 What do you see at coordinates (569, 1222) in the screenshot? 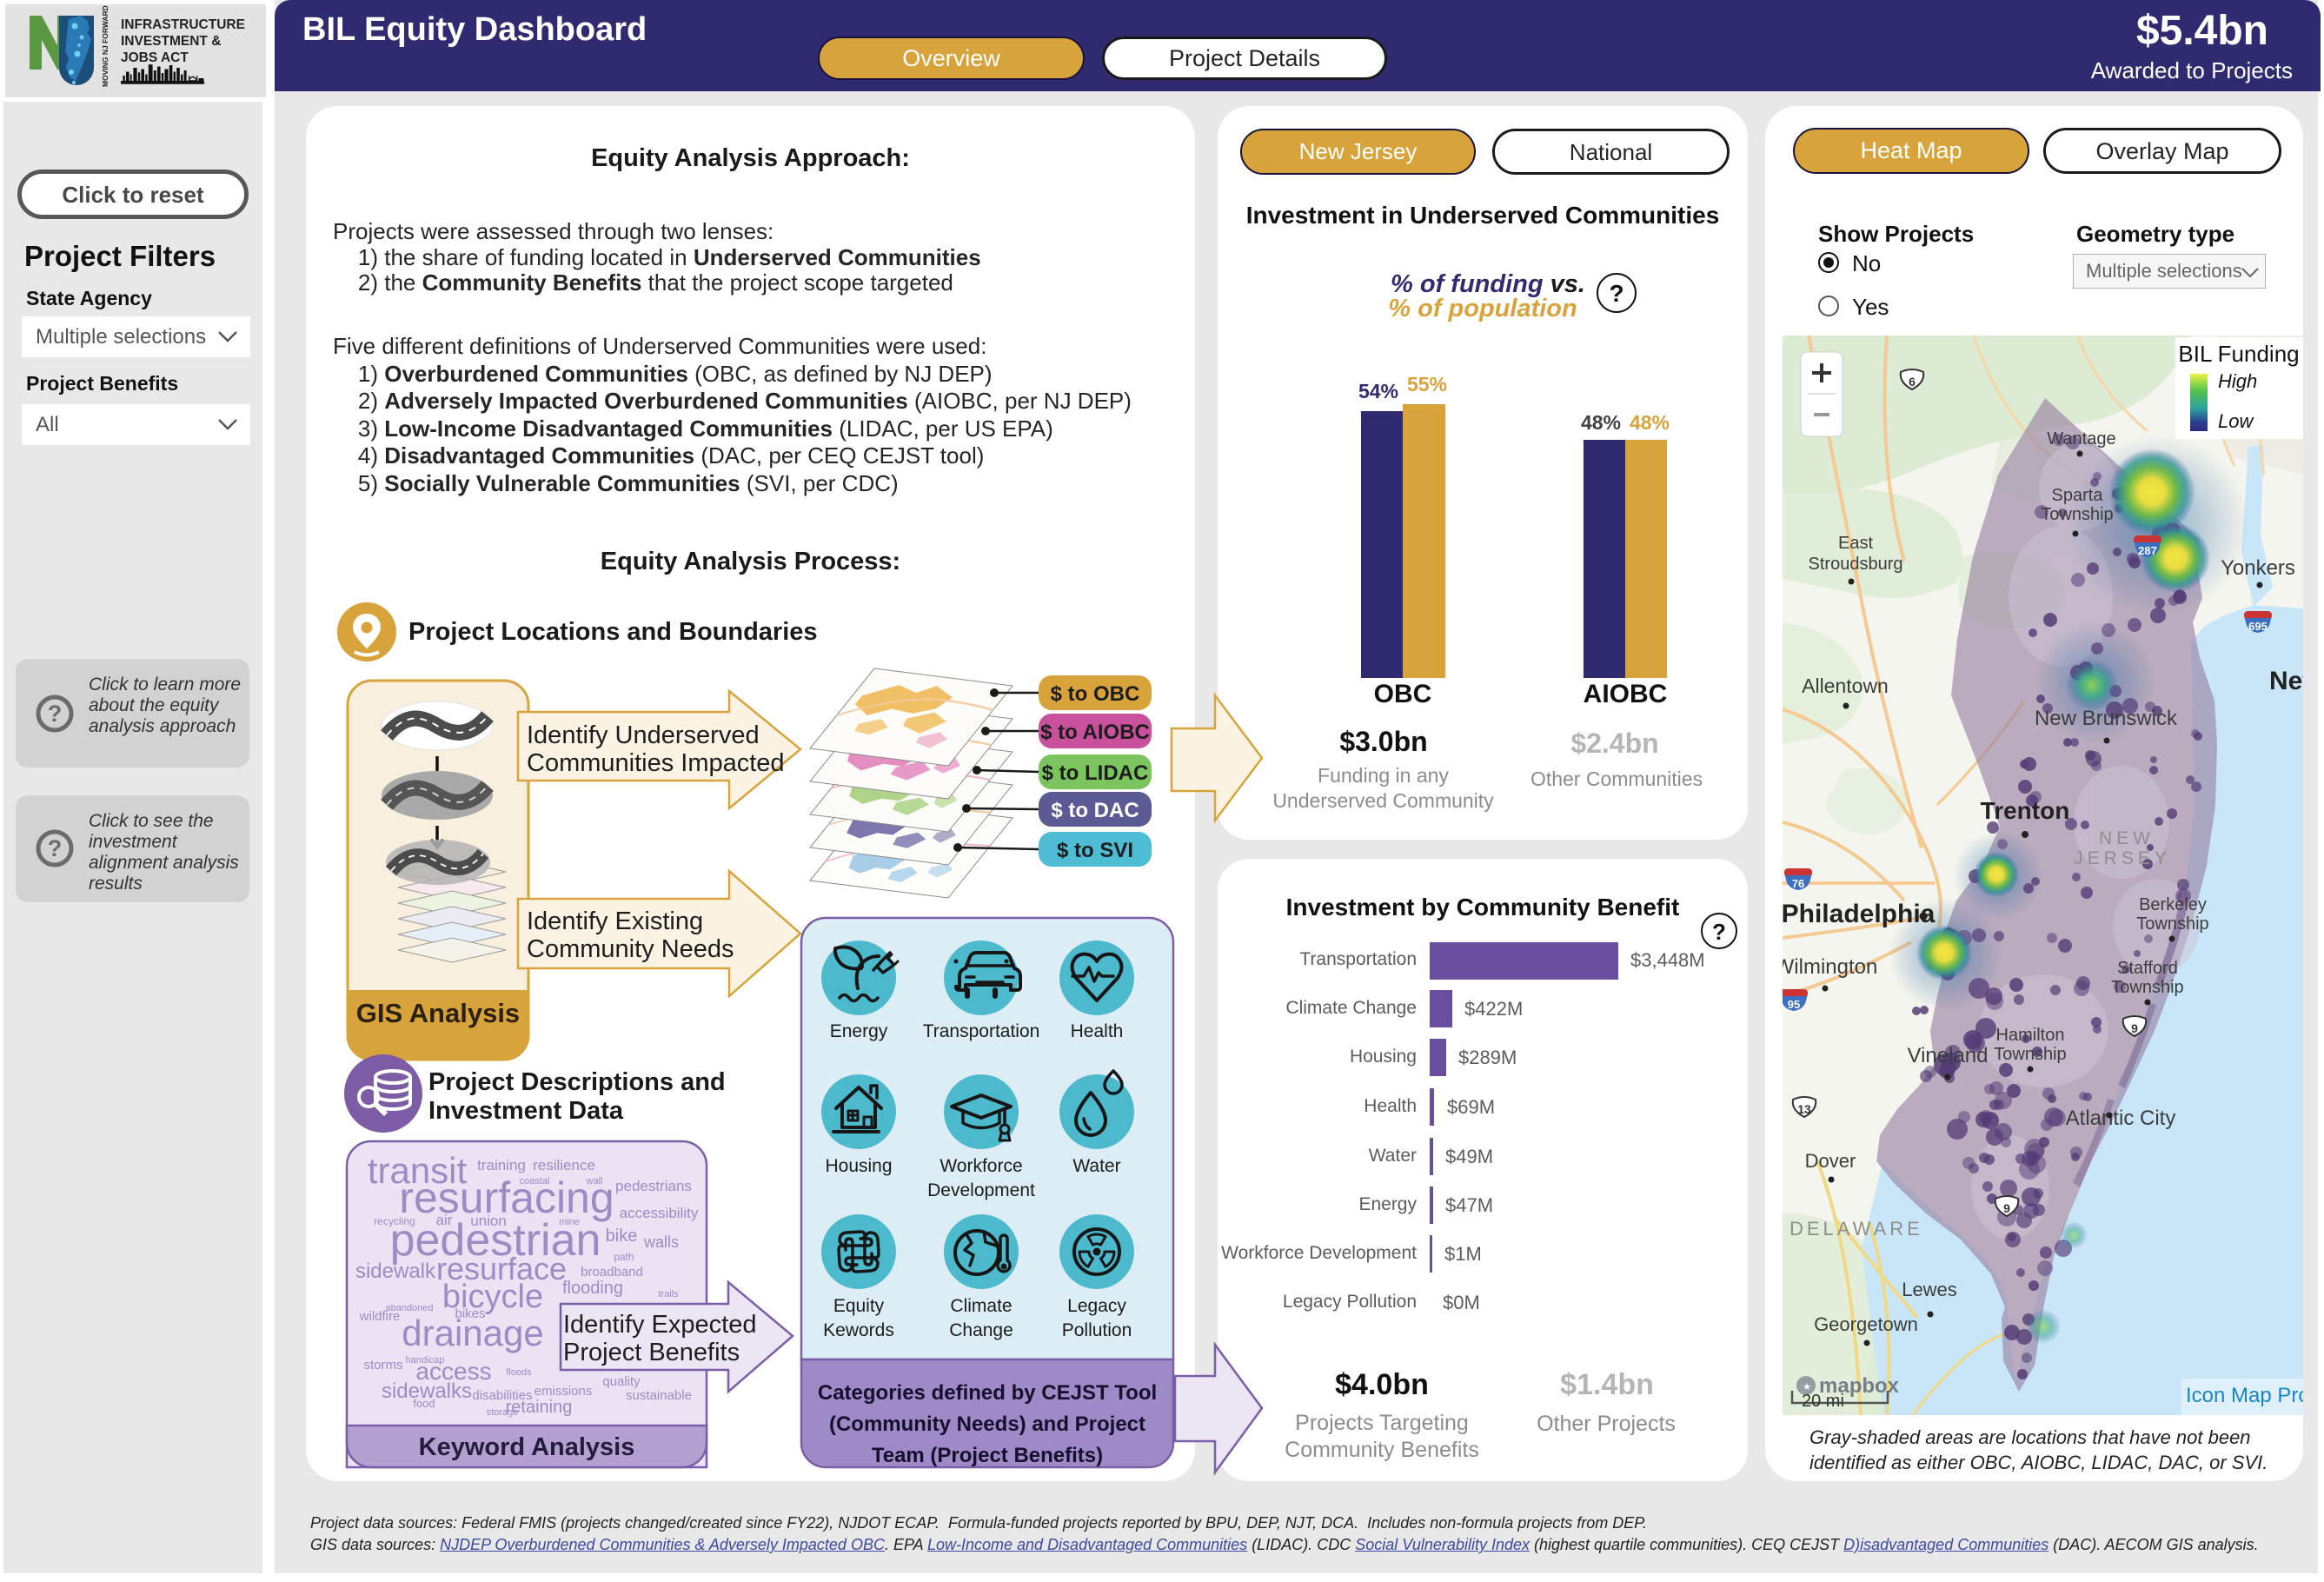
I see `svg-text: mine` at bounding box center [569, 1222].